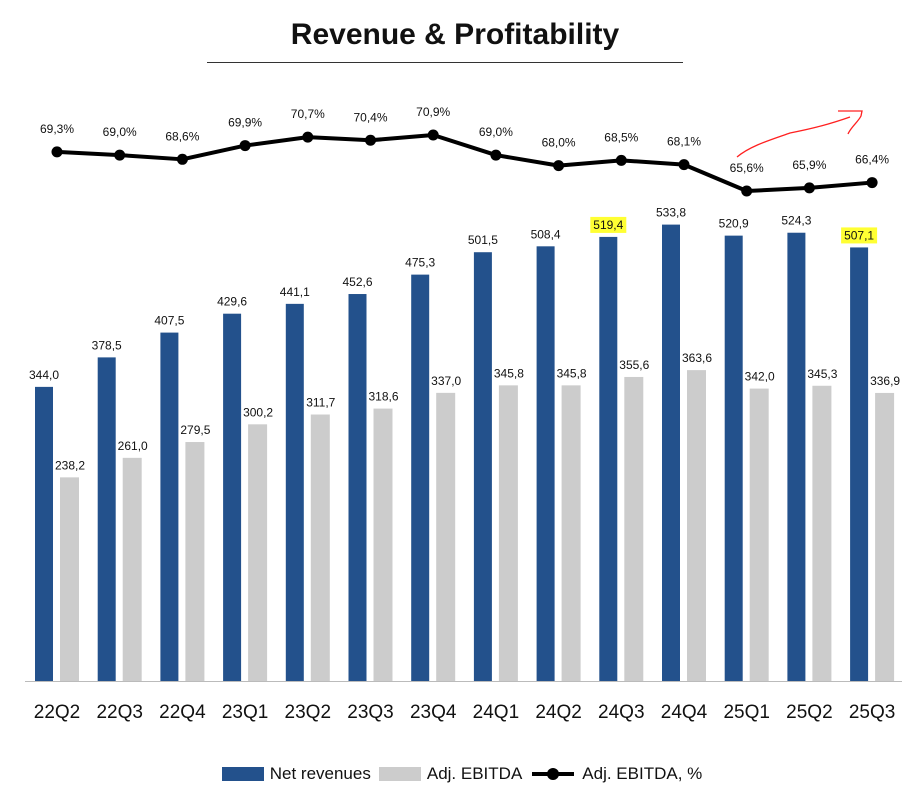  Describe the element at coordinates (245, 712) in the screenshot. I see `x-tick-label: 23Q1` at that location.